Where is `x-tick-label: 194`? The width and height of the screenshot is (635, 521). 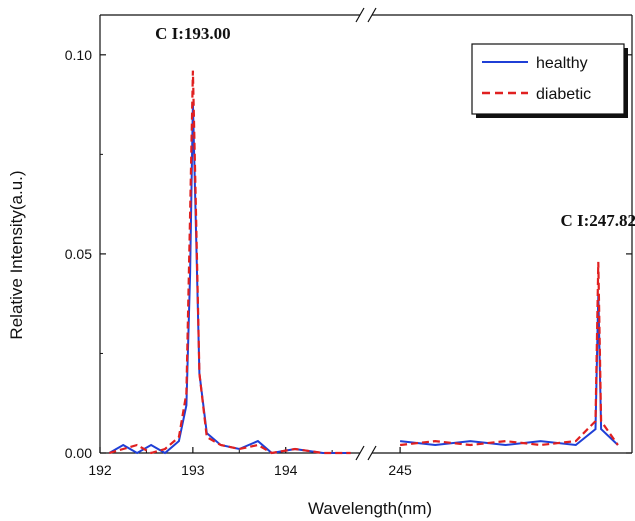 x-tick-label: 194 is located at coordinates (286, 470).